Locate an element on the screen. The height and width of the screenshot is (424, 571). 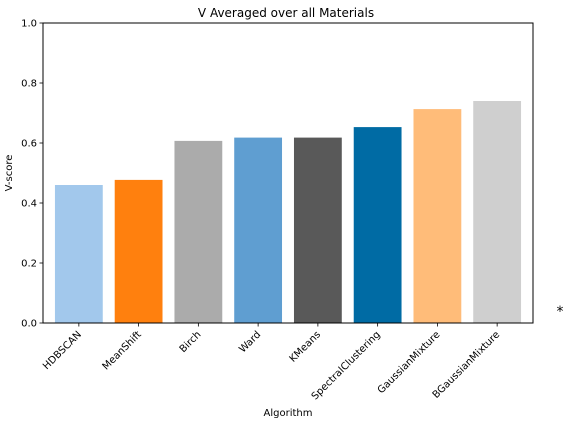
bar-gaussianmixture is located at coordinates (437, 216).